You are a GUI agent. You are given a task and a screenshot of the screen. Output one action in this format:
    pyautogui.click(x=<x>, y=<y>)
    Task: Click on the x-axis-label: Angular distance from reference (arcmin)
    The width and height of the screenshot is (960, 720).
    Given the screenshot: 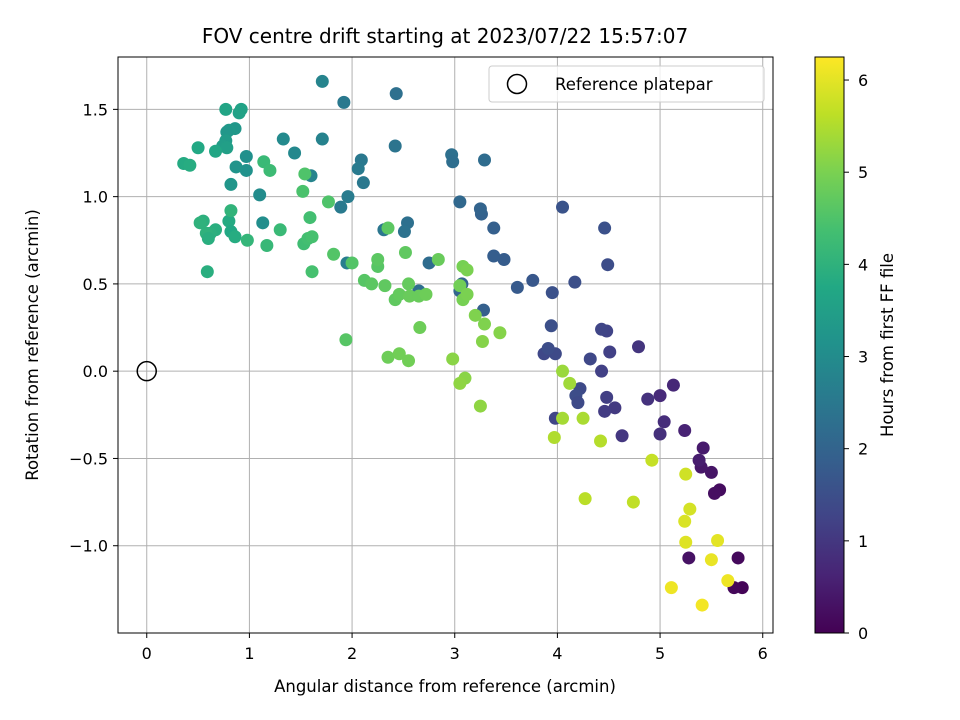 What is the action you would take?
    pyautogui.click(x=445, y=686)
    